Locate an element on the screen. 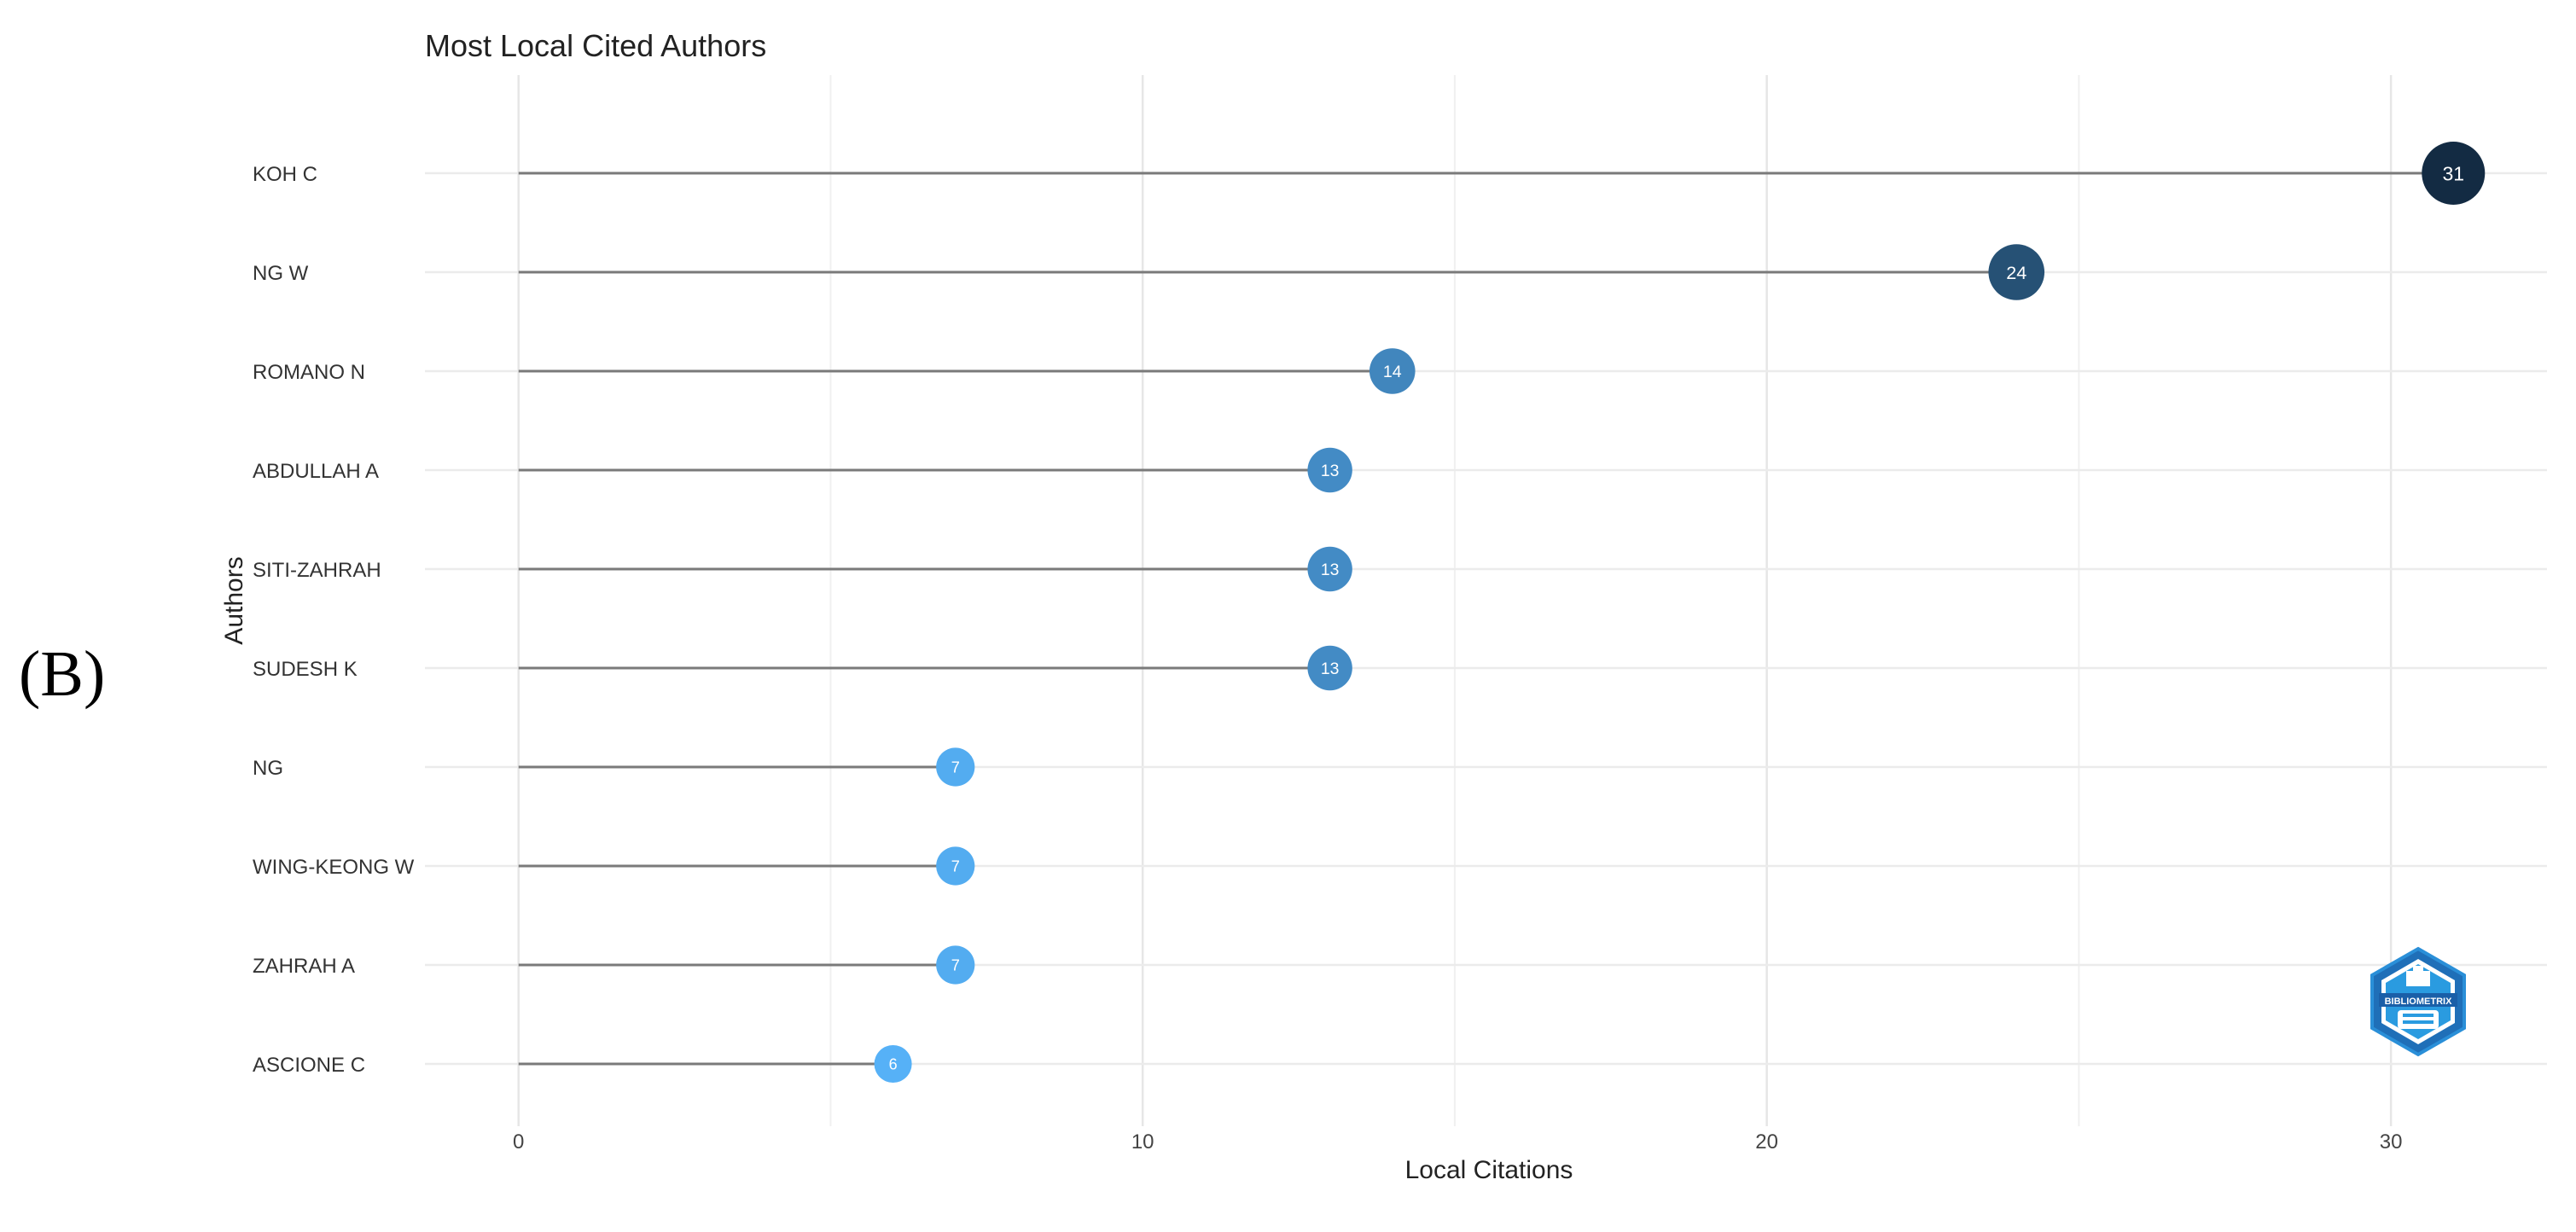 Image resolution: width=2576 pixels, height=1232 pixels. category-label: KOH C is located at coordinates (285, 174).